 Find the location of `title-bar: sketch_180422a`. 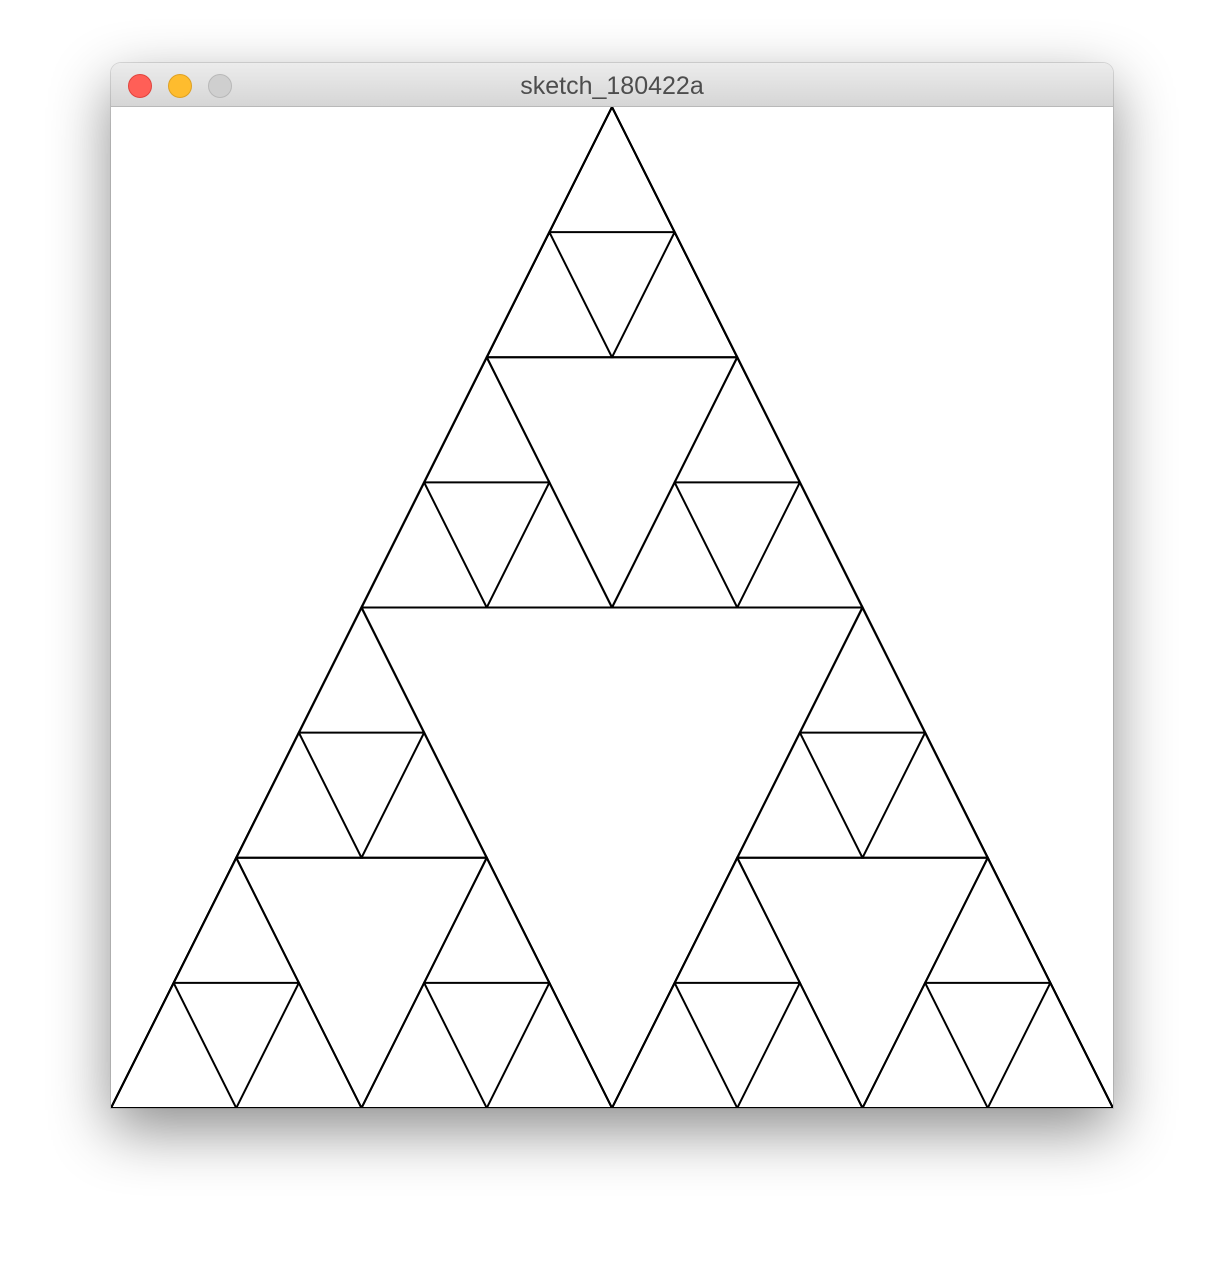

title-bar: sketch_180422a is located at coordinates (612, 85).